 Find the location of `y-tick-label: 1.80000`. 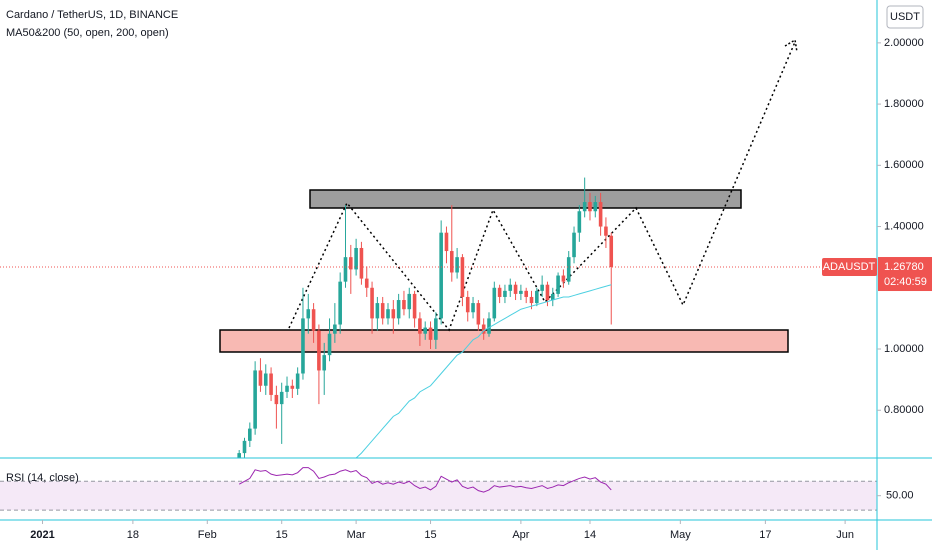

y-tick-label: 1.80000 is located at coordinates (904, 104).